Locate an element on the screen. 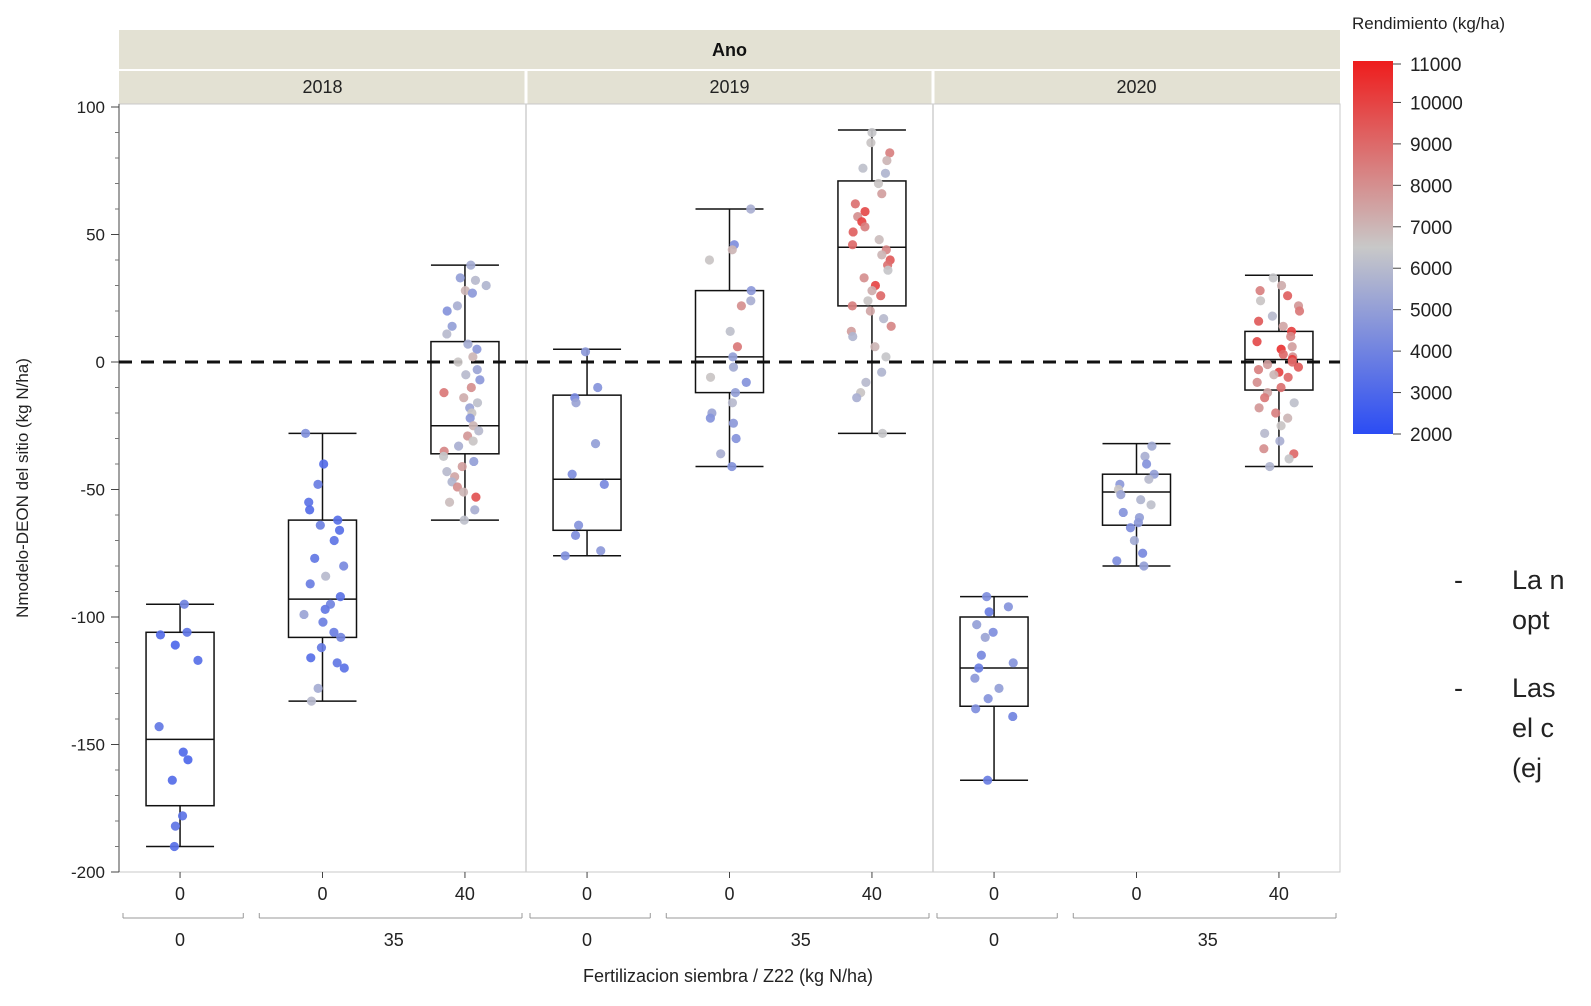 Image resolution: width=1591 pixels, height=1006 pixels. panel-label-2020: 2020 is located at coordinates (1136, 87).